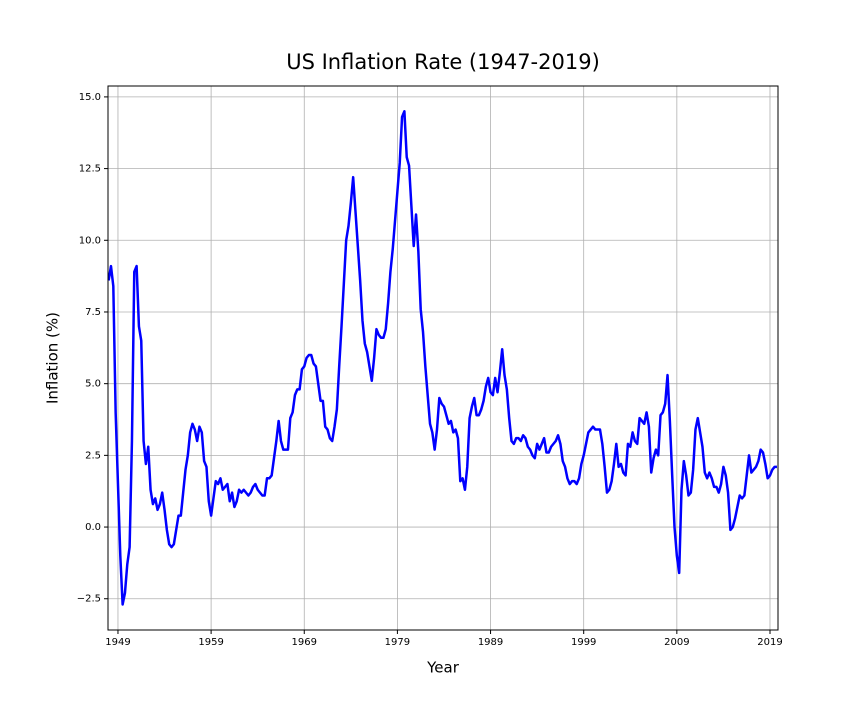  I want to click on x-tick-label: 1999, so click(583, 642).